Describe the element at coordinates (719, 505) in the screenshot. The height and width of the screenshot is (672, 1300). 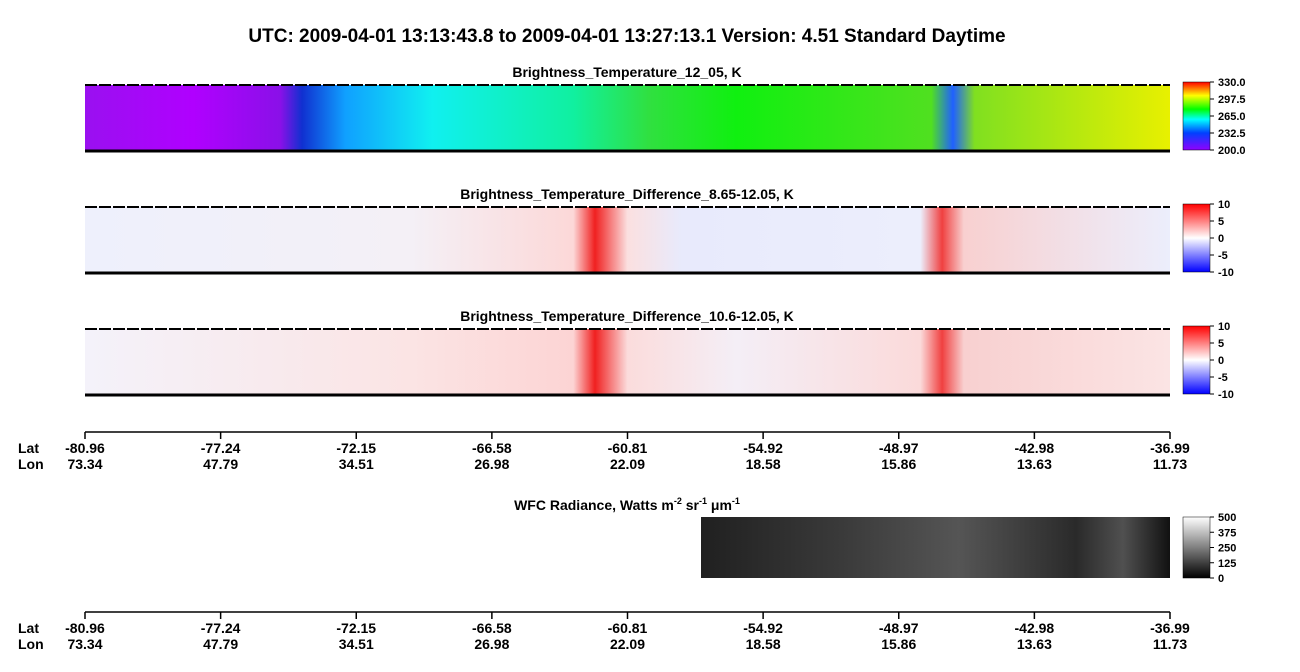
I see `t: μm` at that location.